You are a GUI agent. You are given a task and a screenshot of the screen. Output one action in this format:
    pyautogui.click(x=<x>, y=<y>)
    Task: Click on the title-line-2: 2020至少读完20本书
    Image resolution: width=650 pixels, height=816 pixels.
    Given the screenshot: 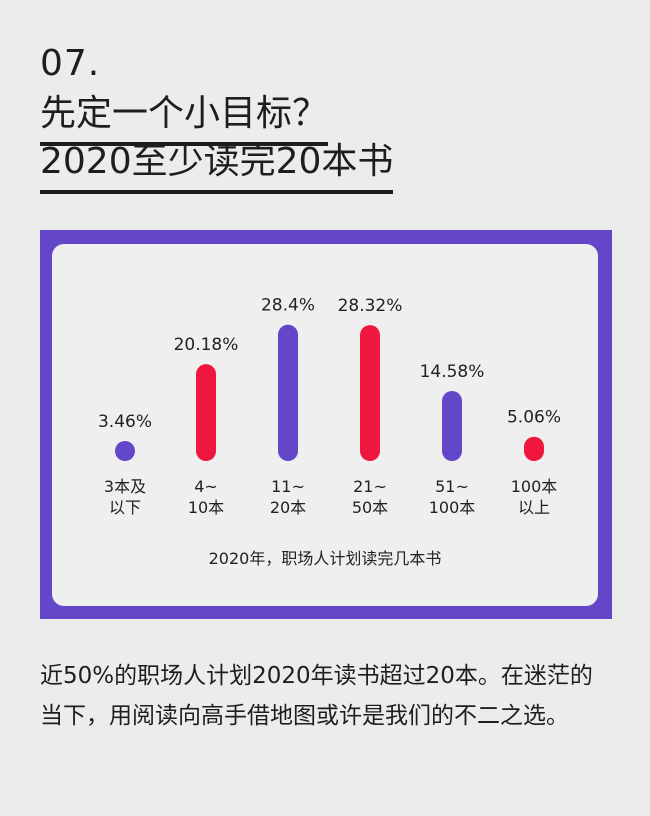 What is the action you would take?
    pyautogui.click(x=217, y=167)
    